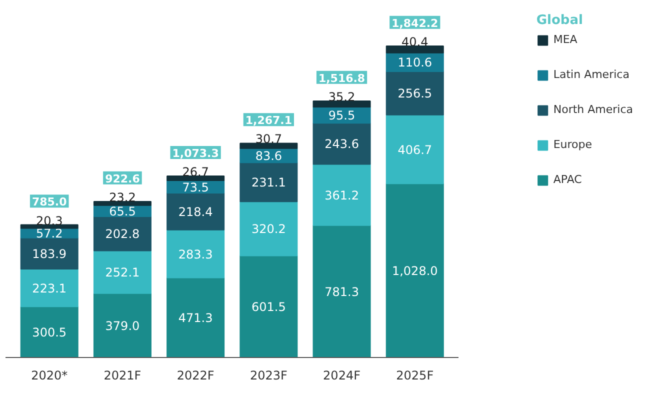  What do you see at coordinates (49, 233) in the screenshot?
I see `data-label: 57.2` at bounding box center [49, 233].